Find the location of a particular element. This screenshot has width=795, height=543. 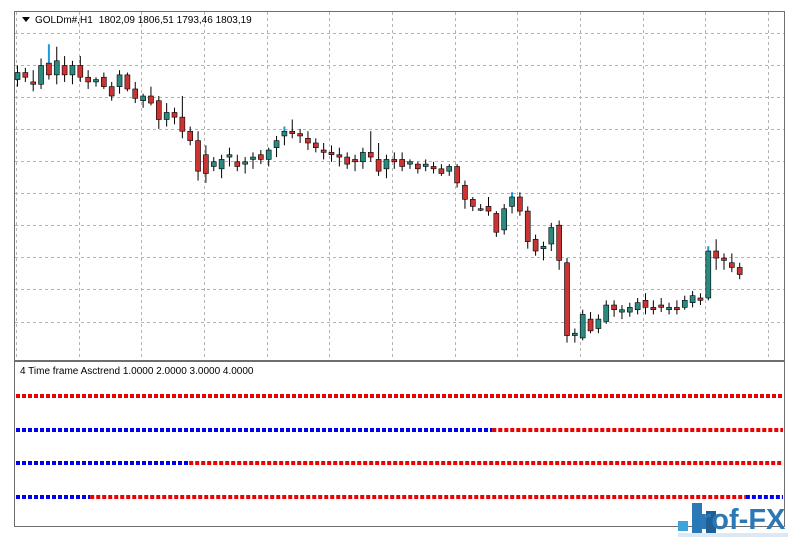

dropdown-triangle-icon is located at coordinates (26, 19).